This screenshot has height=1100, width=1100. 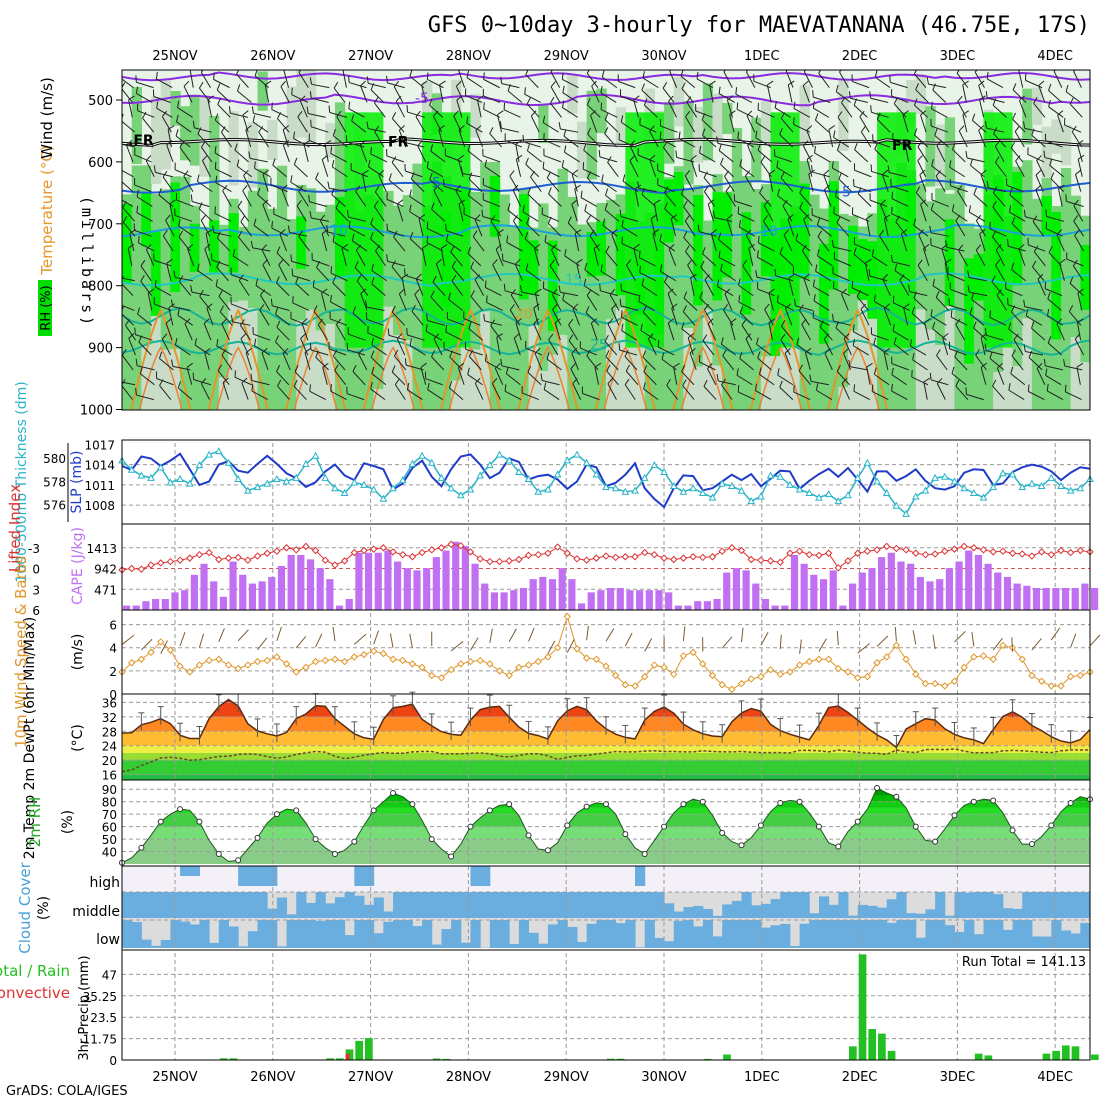 What do you see at coordinates (105, 590) in the screenshot?
I see `cape-tick: 471` at bounding box center [105, 590].